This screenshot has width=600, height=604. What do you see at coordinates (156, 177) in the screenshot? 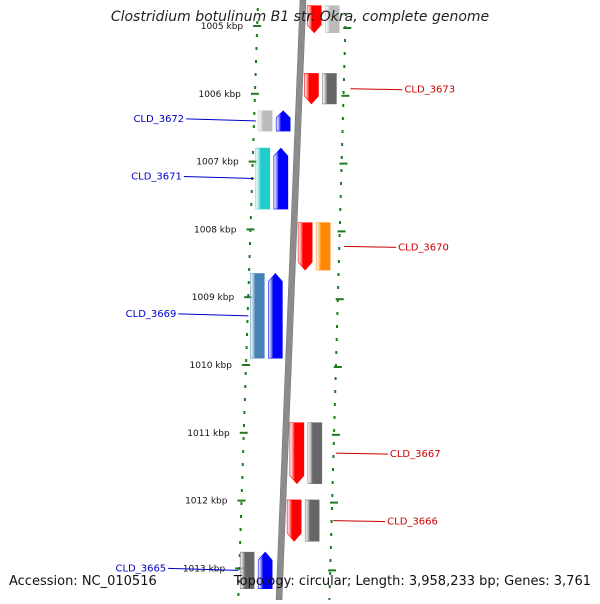
I see `gene-label-cld_3671: CLD_3671` at bounding box center [156, 177].